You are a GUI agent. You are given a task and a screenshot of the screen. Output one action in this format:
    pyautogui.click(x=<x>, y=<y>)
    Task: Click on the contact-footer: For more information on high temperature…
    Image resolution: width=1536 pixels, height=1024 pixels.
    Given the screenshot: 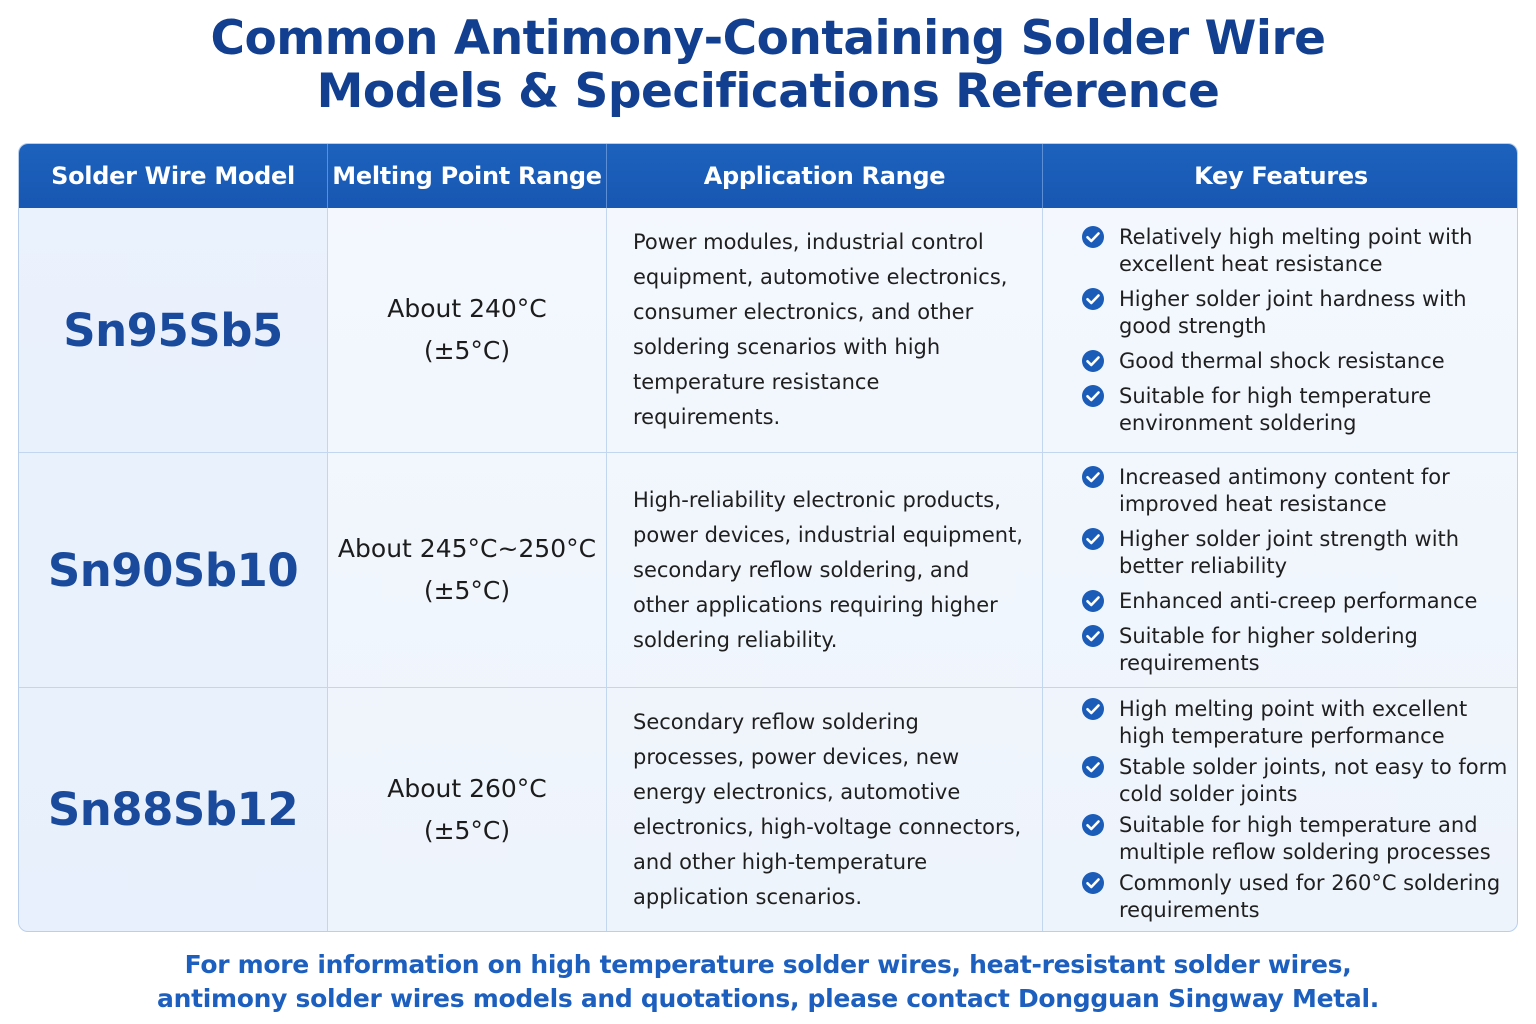 What is the action you would take?
    pyautogui.click(x=768, y=982)
    